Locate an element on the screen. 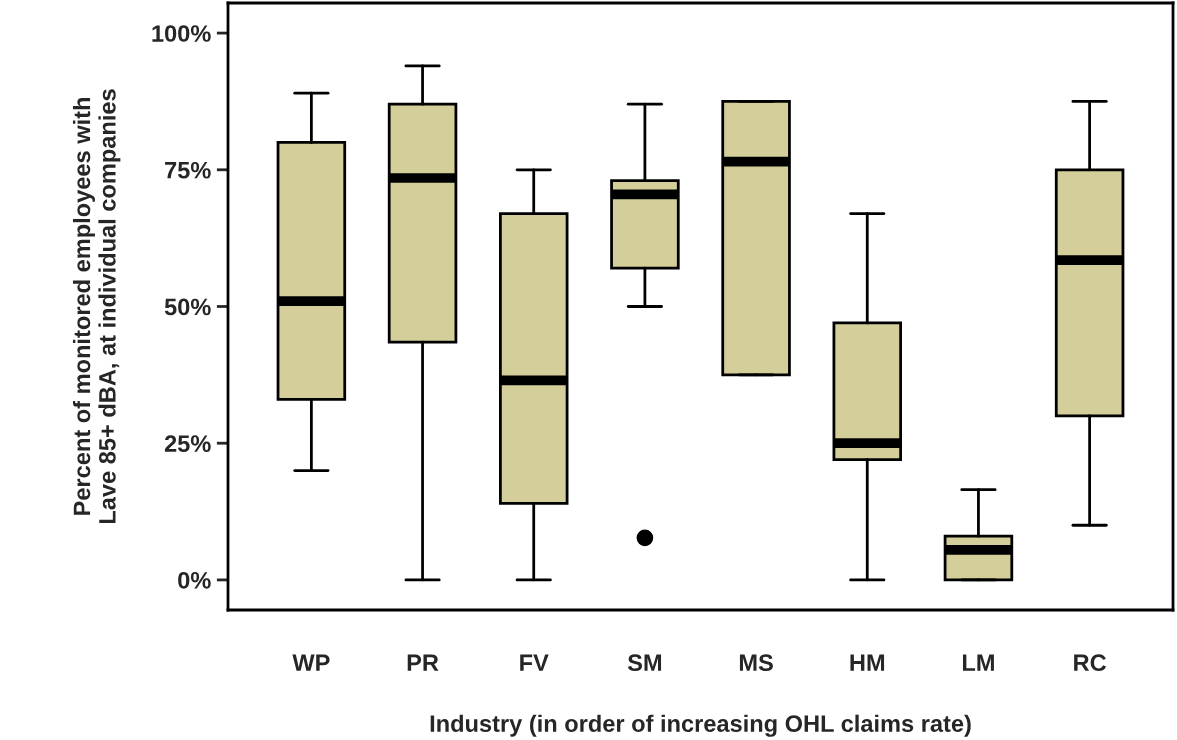 The height and width of the screenshot is (740, 1177). x-tick-label: HM is located at coordinates (867, 662).